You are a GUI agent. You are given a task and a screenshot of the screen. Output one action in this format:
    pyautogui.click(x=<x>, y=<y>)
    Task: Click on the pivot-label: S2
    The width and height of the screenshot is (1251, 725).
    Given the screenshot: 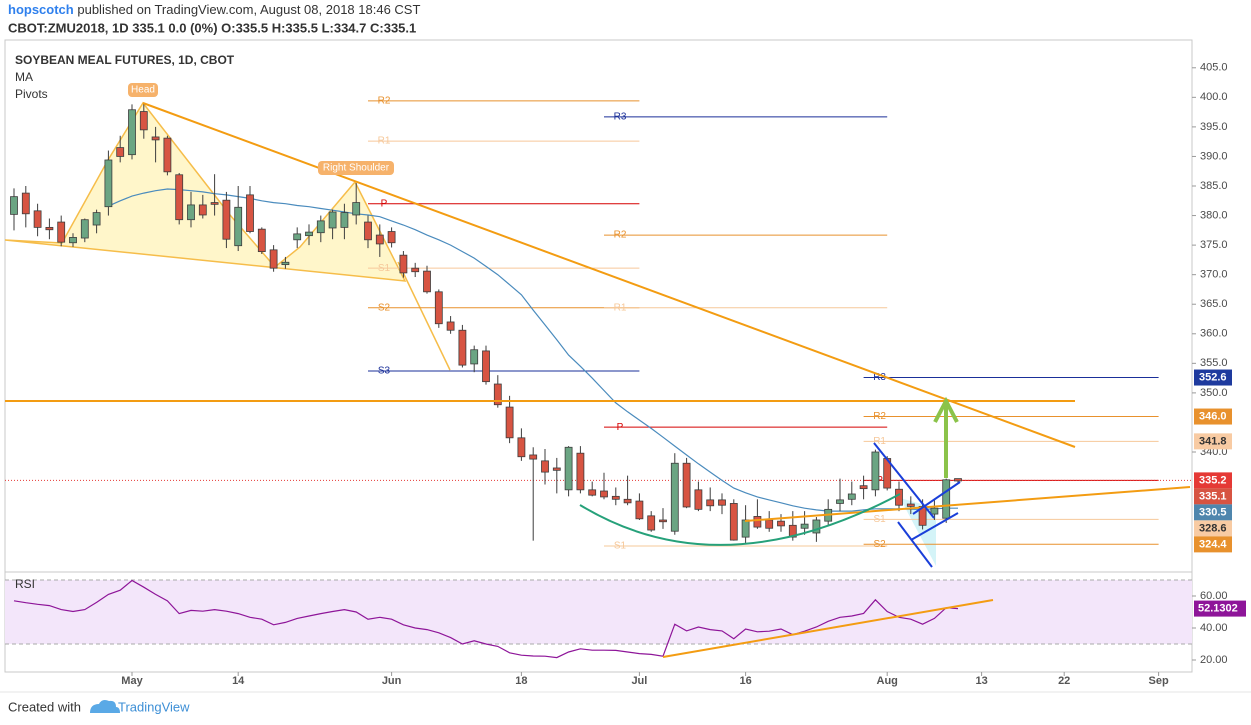 What is the action you would take?
    pyautogui.click(x=879, y=544)
    